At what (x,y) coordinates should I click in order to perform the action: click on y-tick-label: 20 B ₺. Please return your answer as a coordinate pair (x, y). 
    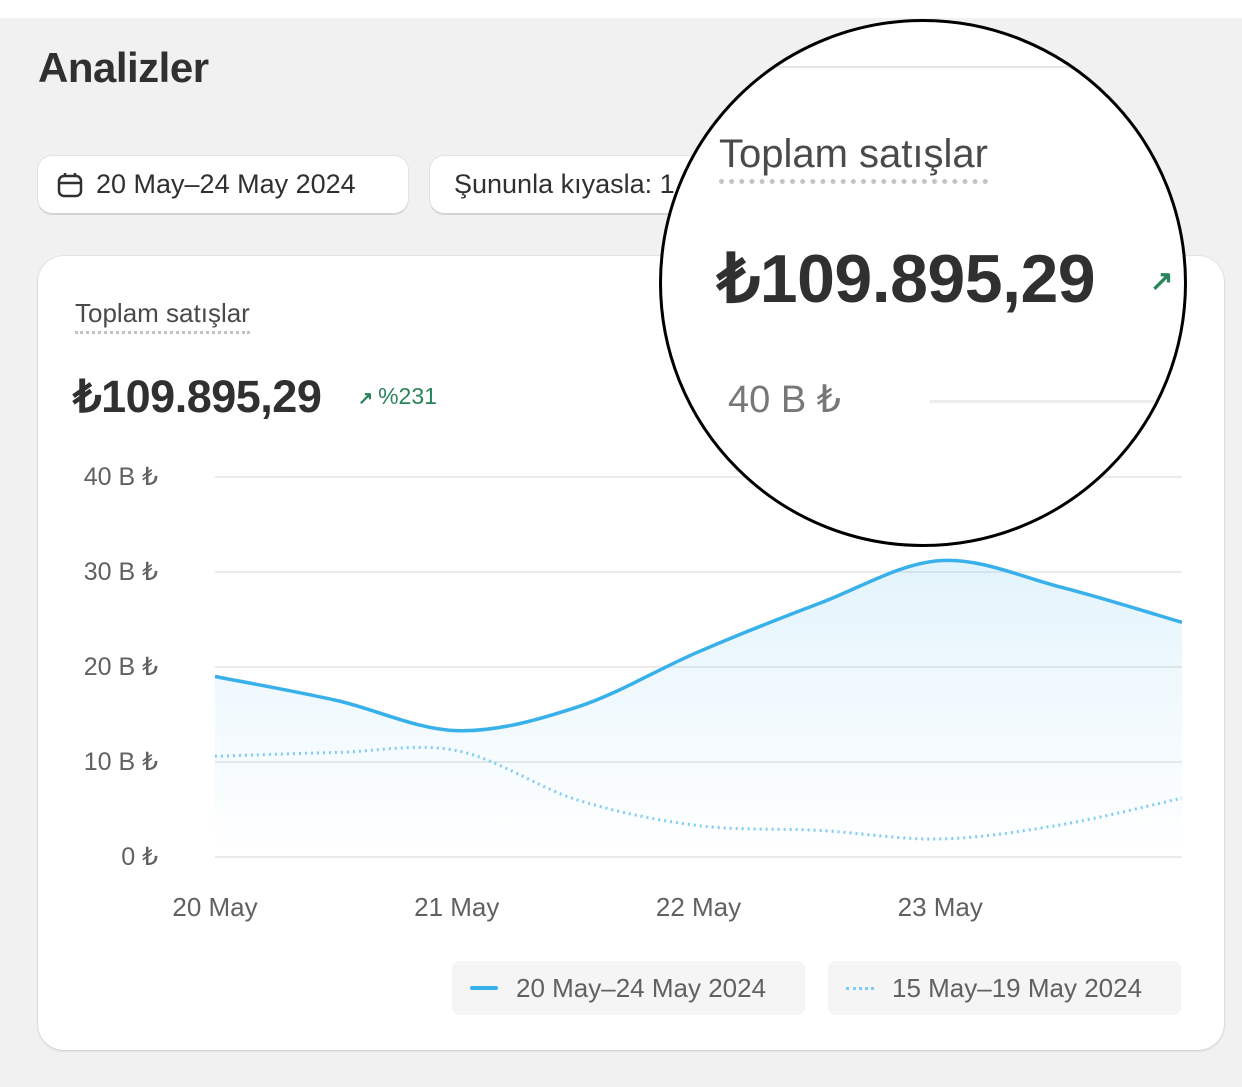
    Looking at the image, I should click on (120, 667).